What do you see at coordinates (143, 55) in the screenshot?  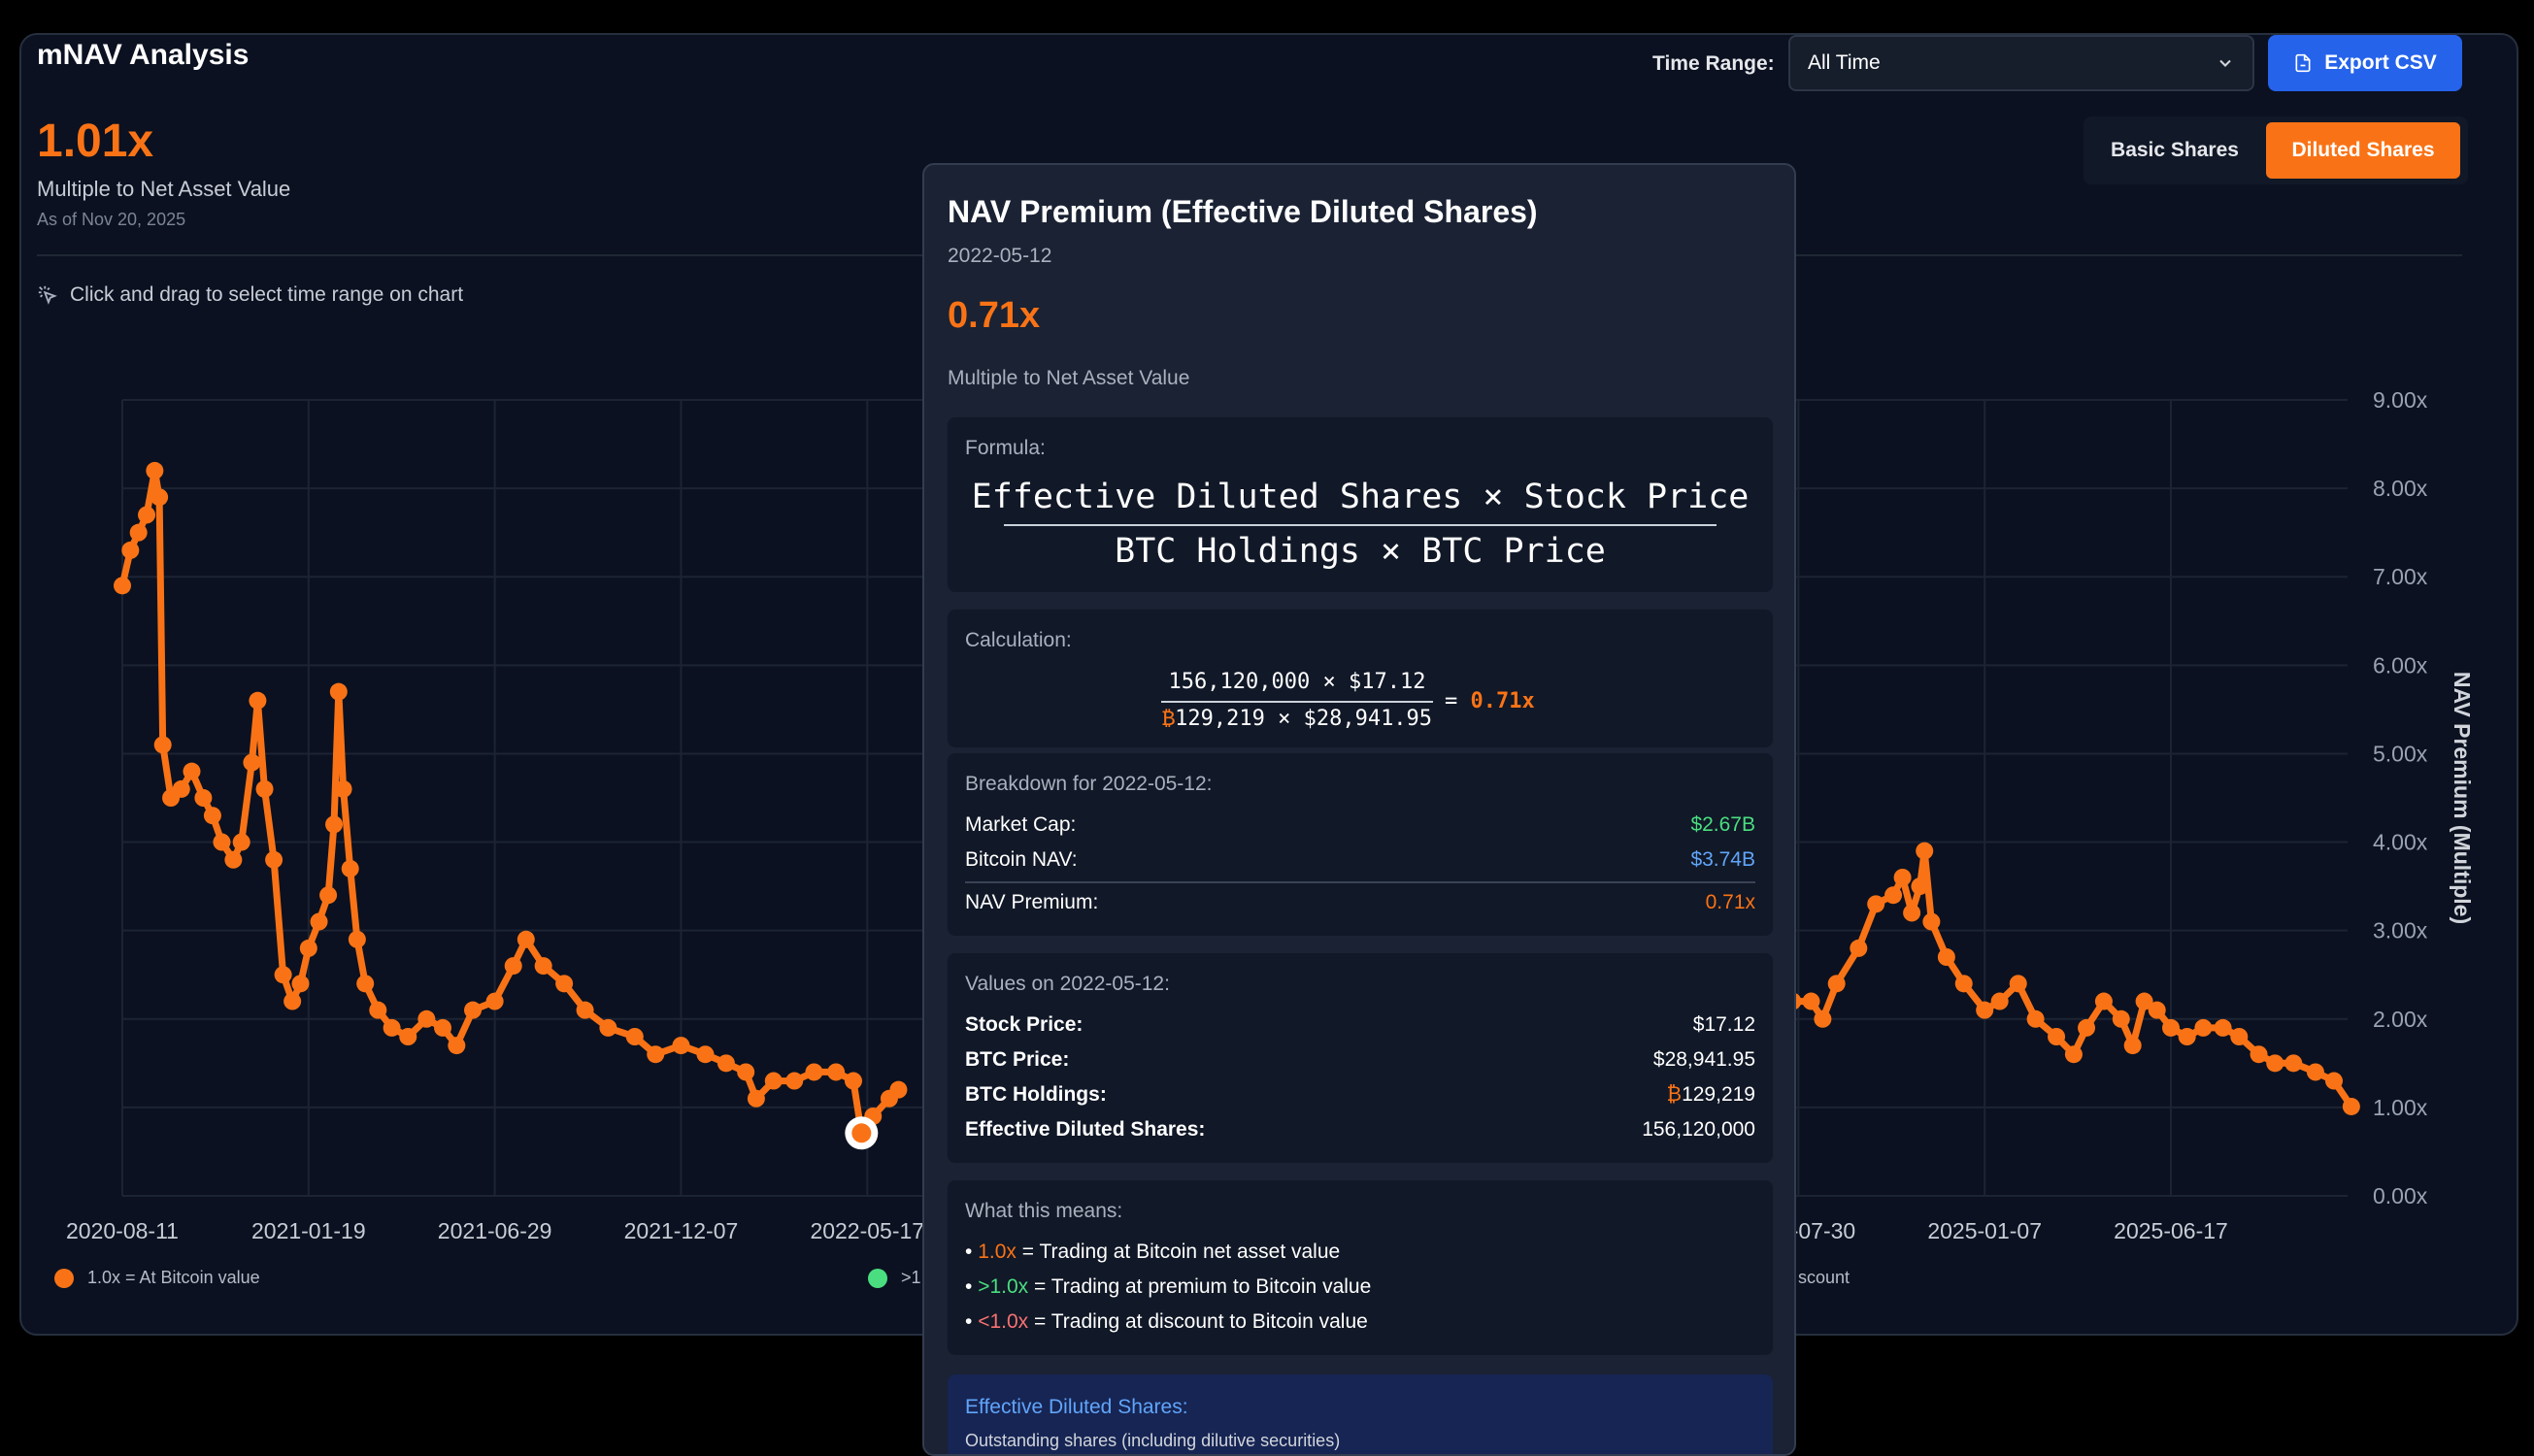 I see `page-title: mNAV Analysis` at bounding box center [143, 55].